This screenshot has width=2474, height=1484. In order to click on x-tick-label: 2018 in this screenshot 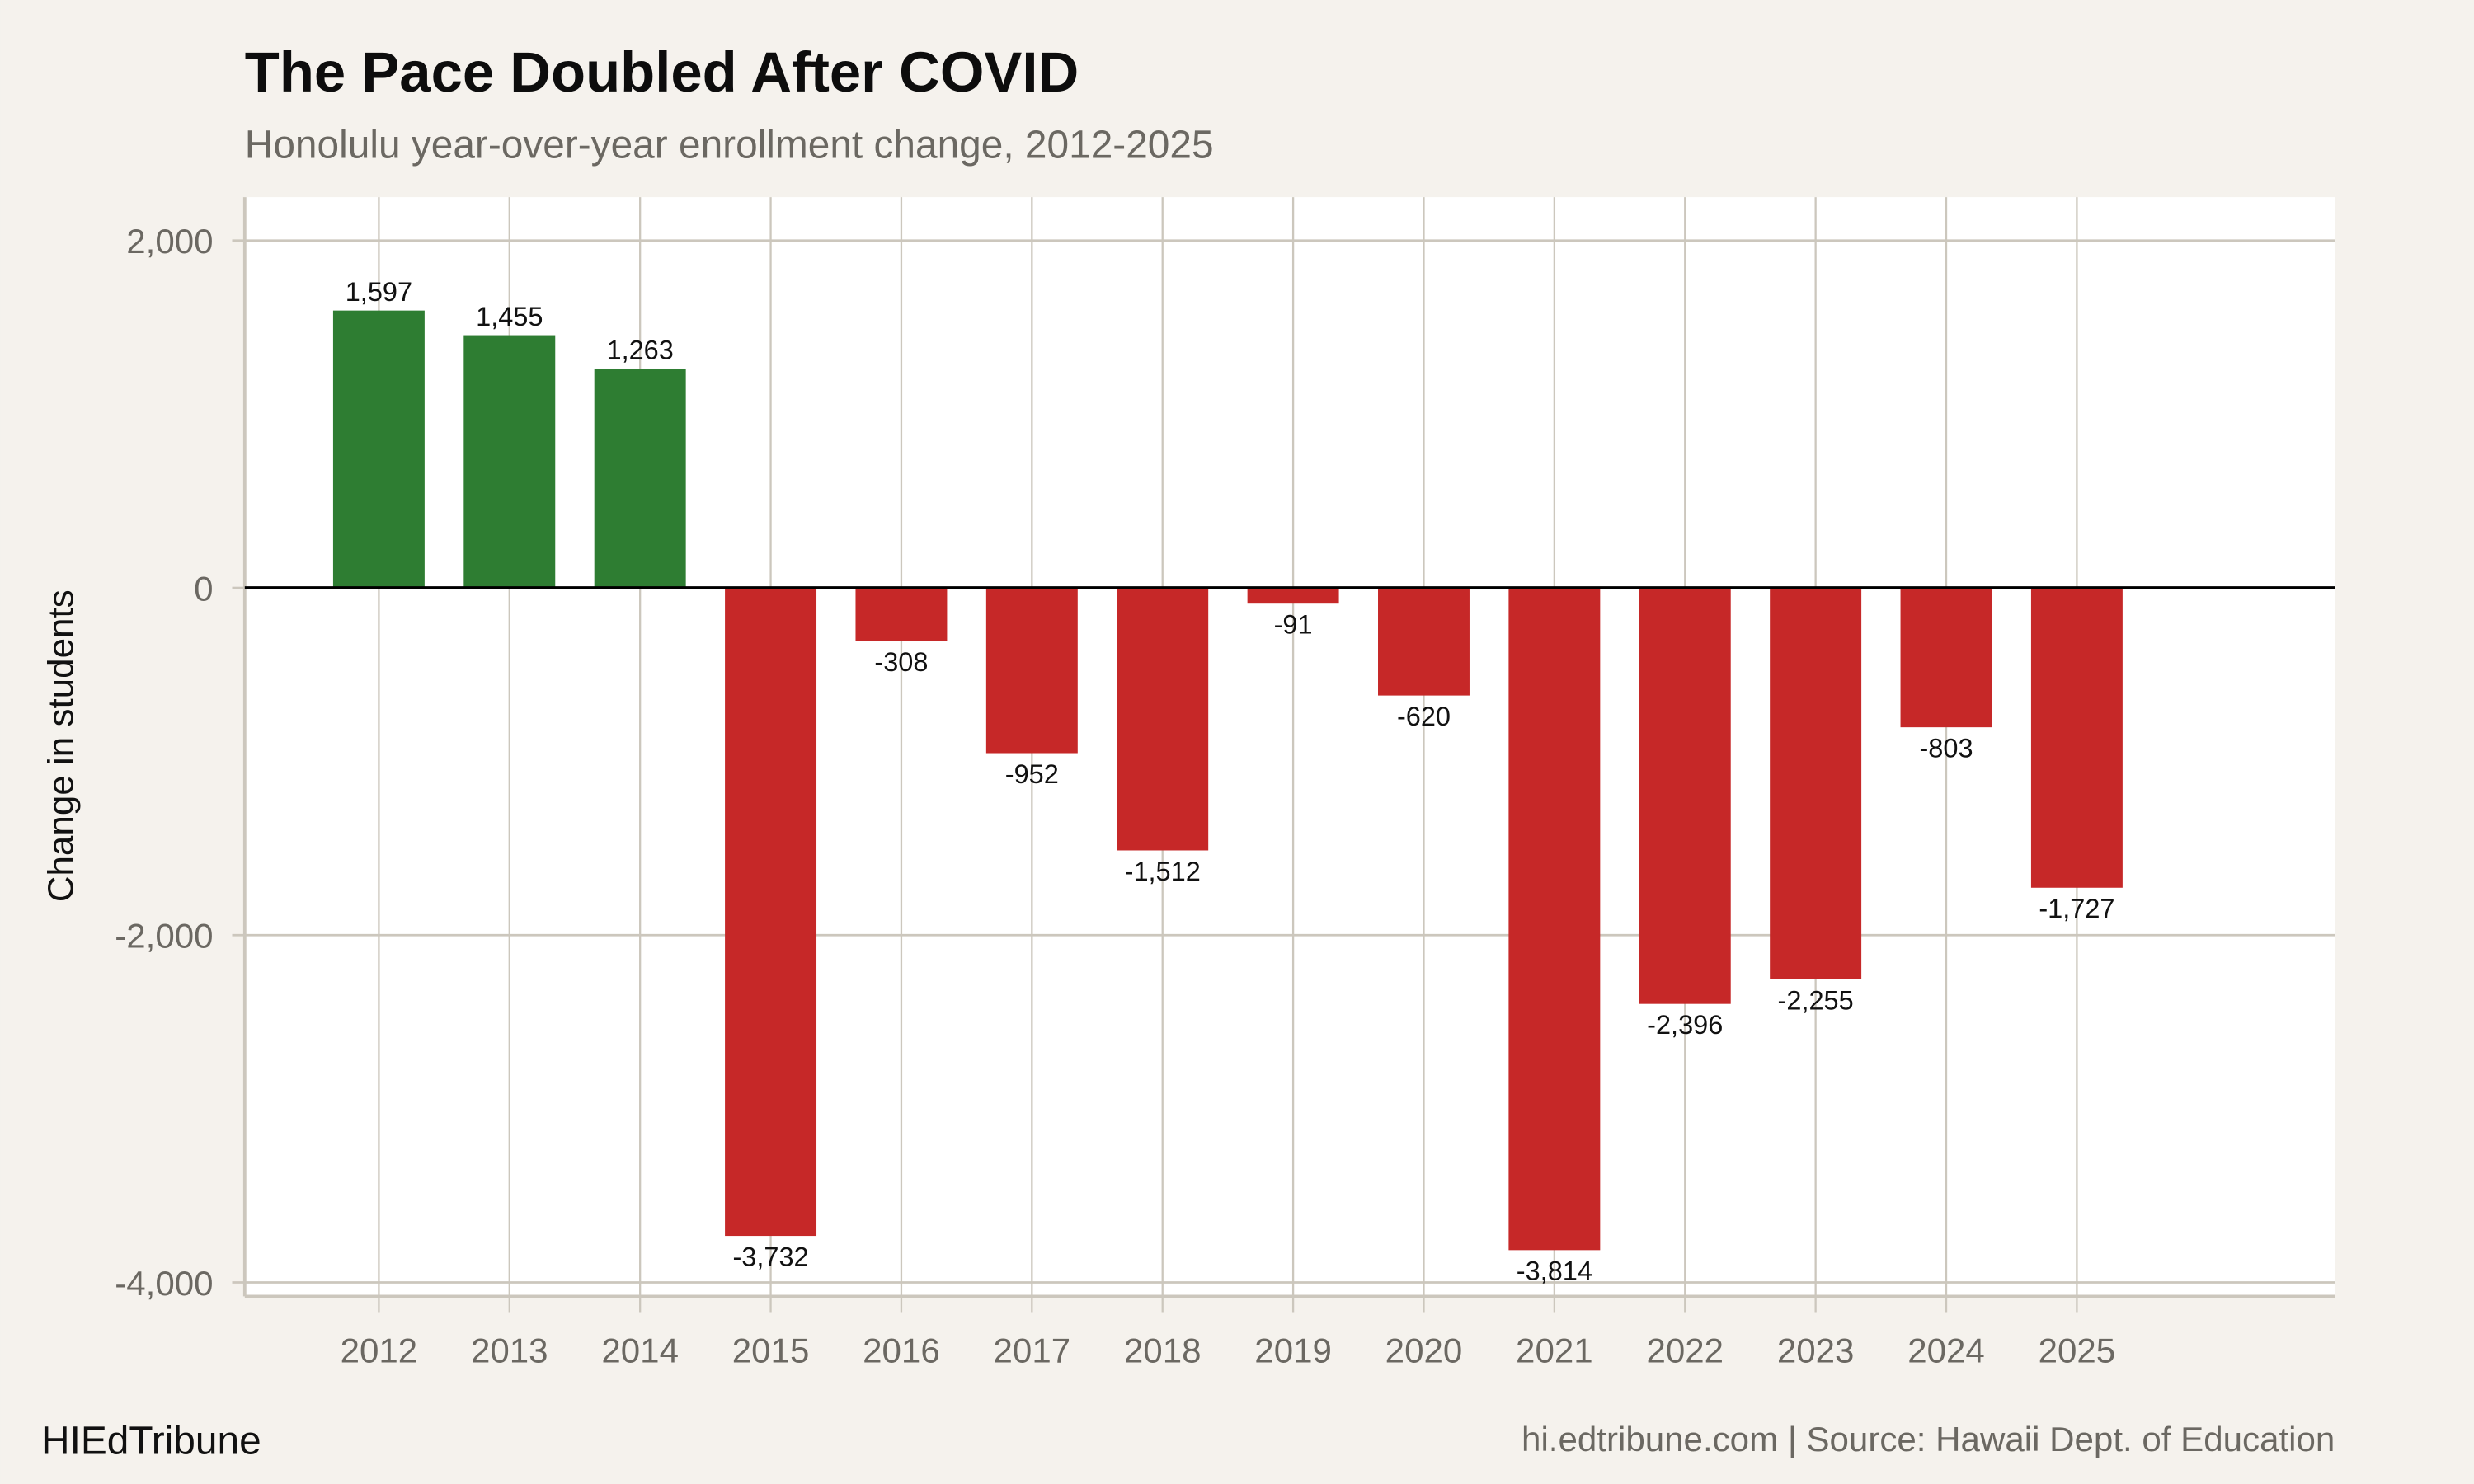, I will do `click(1163, 1350)`.